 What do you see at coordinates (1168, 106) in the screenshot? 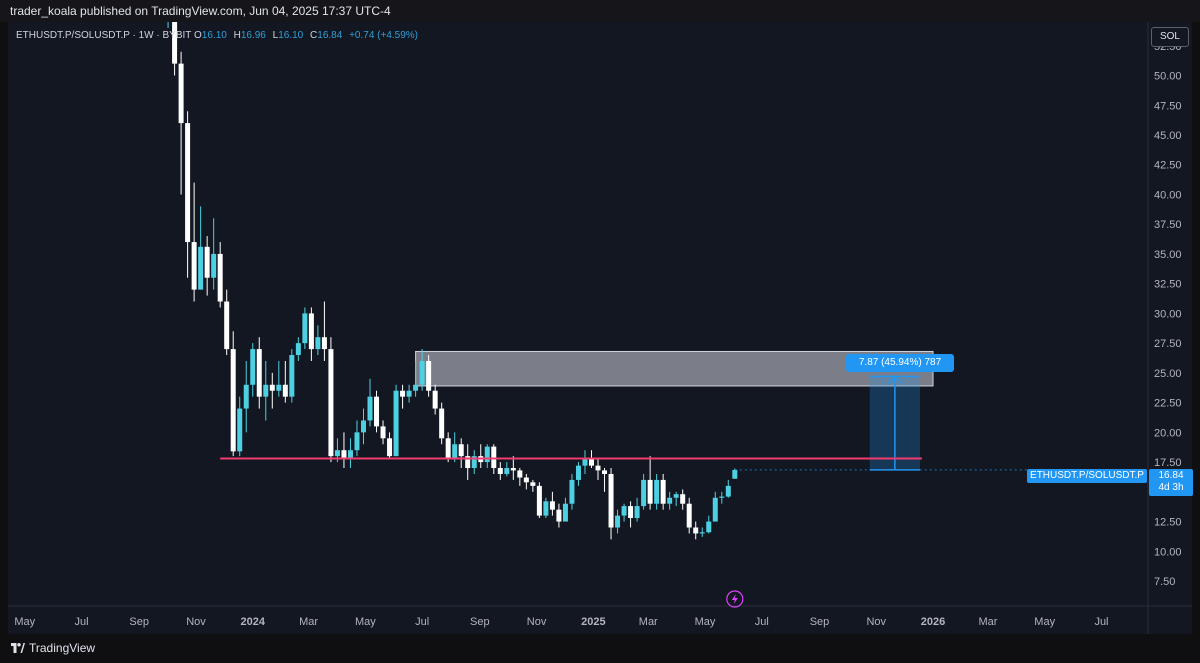
I see `y-tick-label: 47.50` at bounding box center [1168, 106].